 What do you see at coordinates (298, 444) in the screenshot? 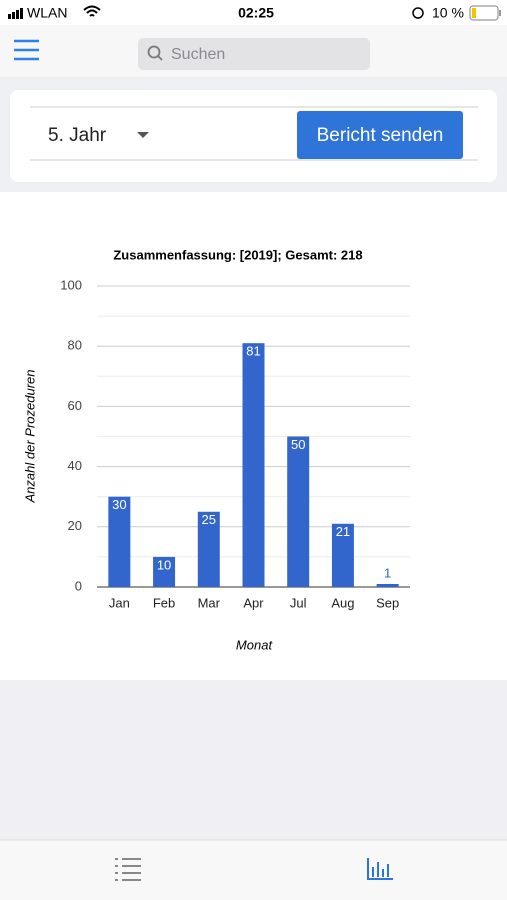
I see `data-label: 50` at bounding box center [298, 444].